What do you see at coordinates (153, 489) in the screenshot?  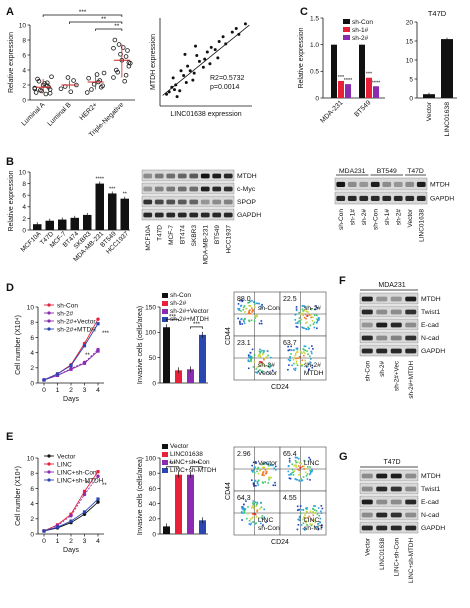 I see `e-bar-ytick-label: 60` at bounding box center [153, 489].